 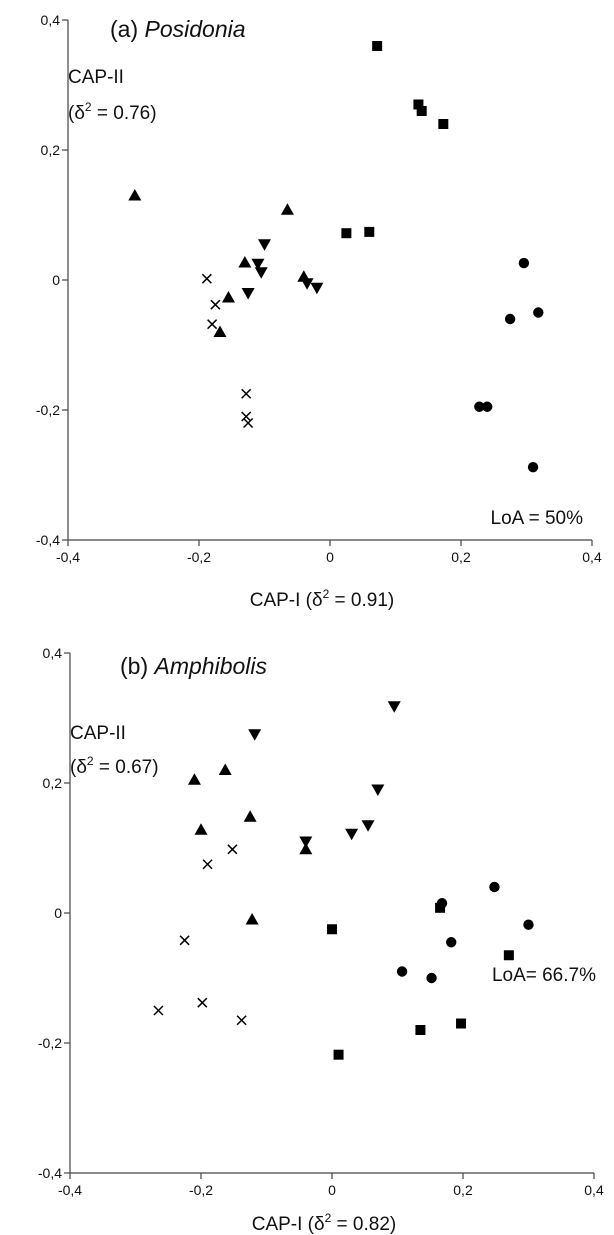 What do you see at coordinates (537, 518) in the screenshot?
I see `loa-annotation: LoA = 50%` at bounding box center [537, 518].